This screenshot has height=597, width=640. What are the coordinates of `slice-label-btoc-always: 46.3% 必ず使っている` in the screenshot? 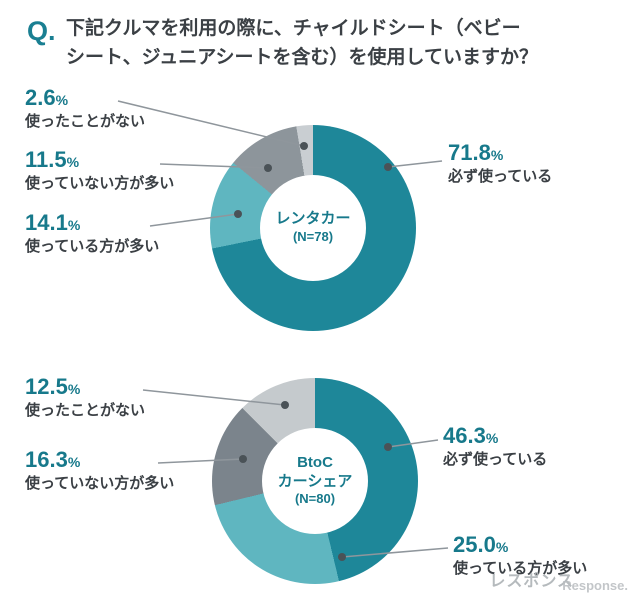 It's located at (495, 446).